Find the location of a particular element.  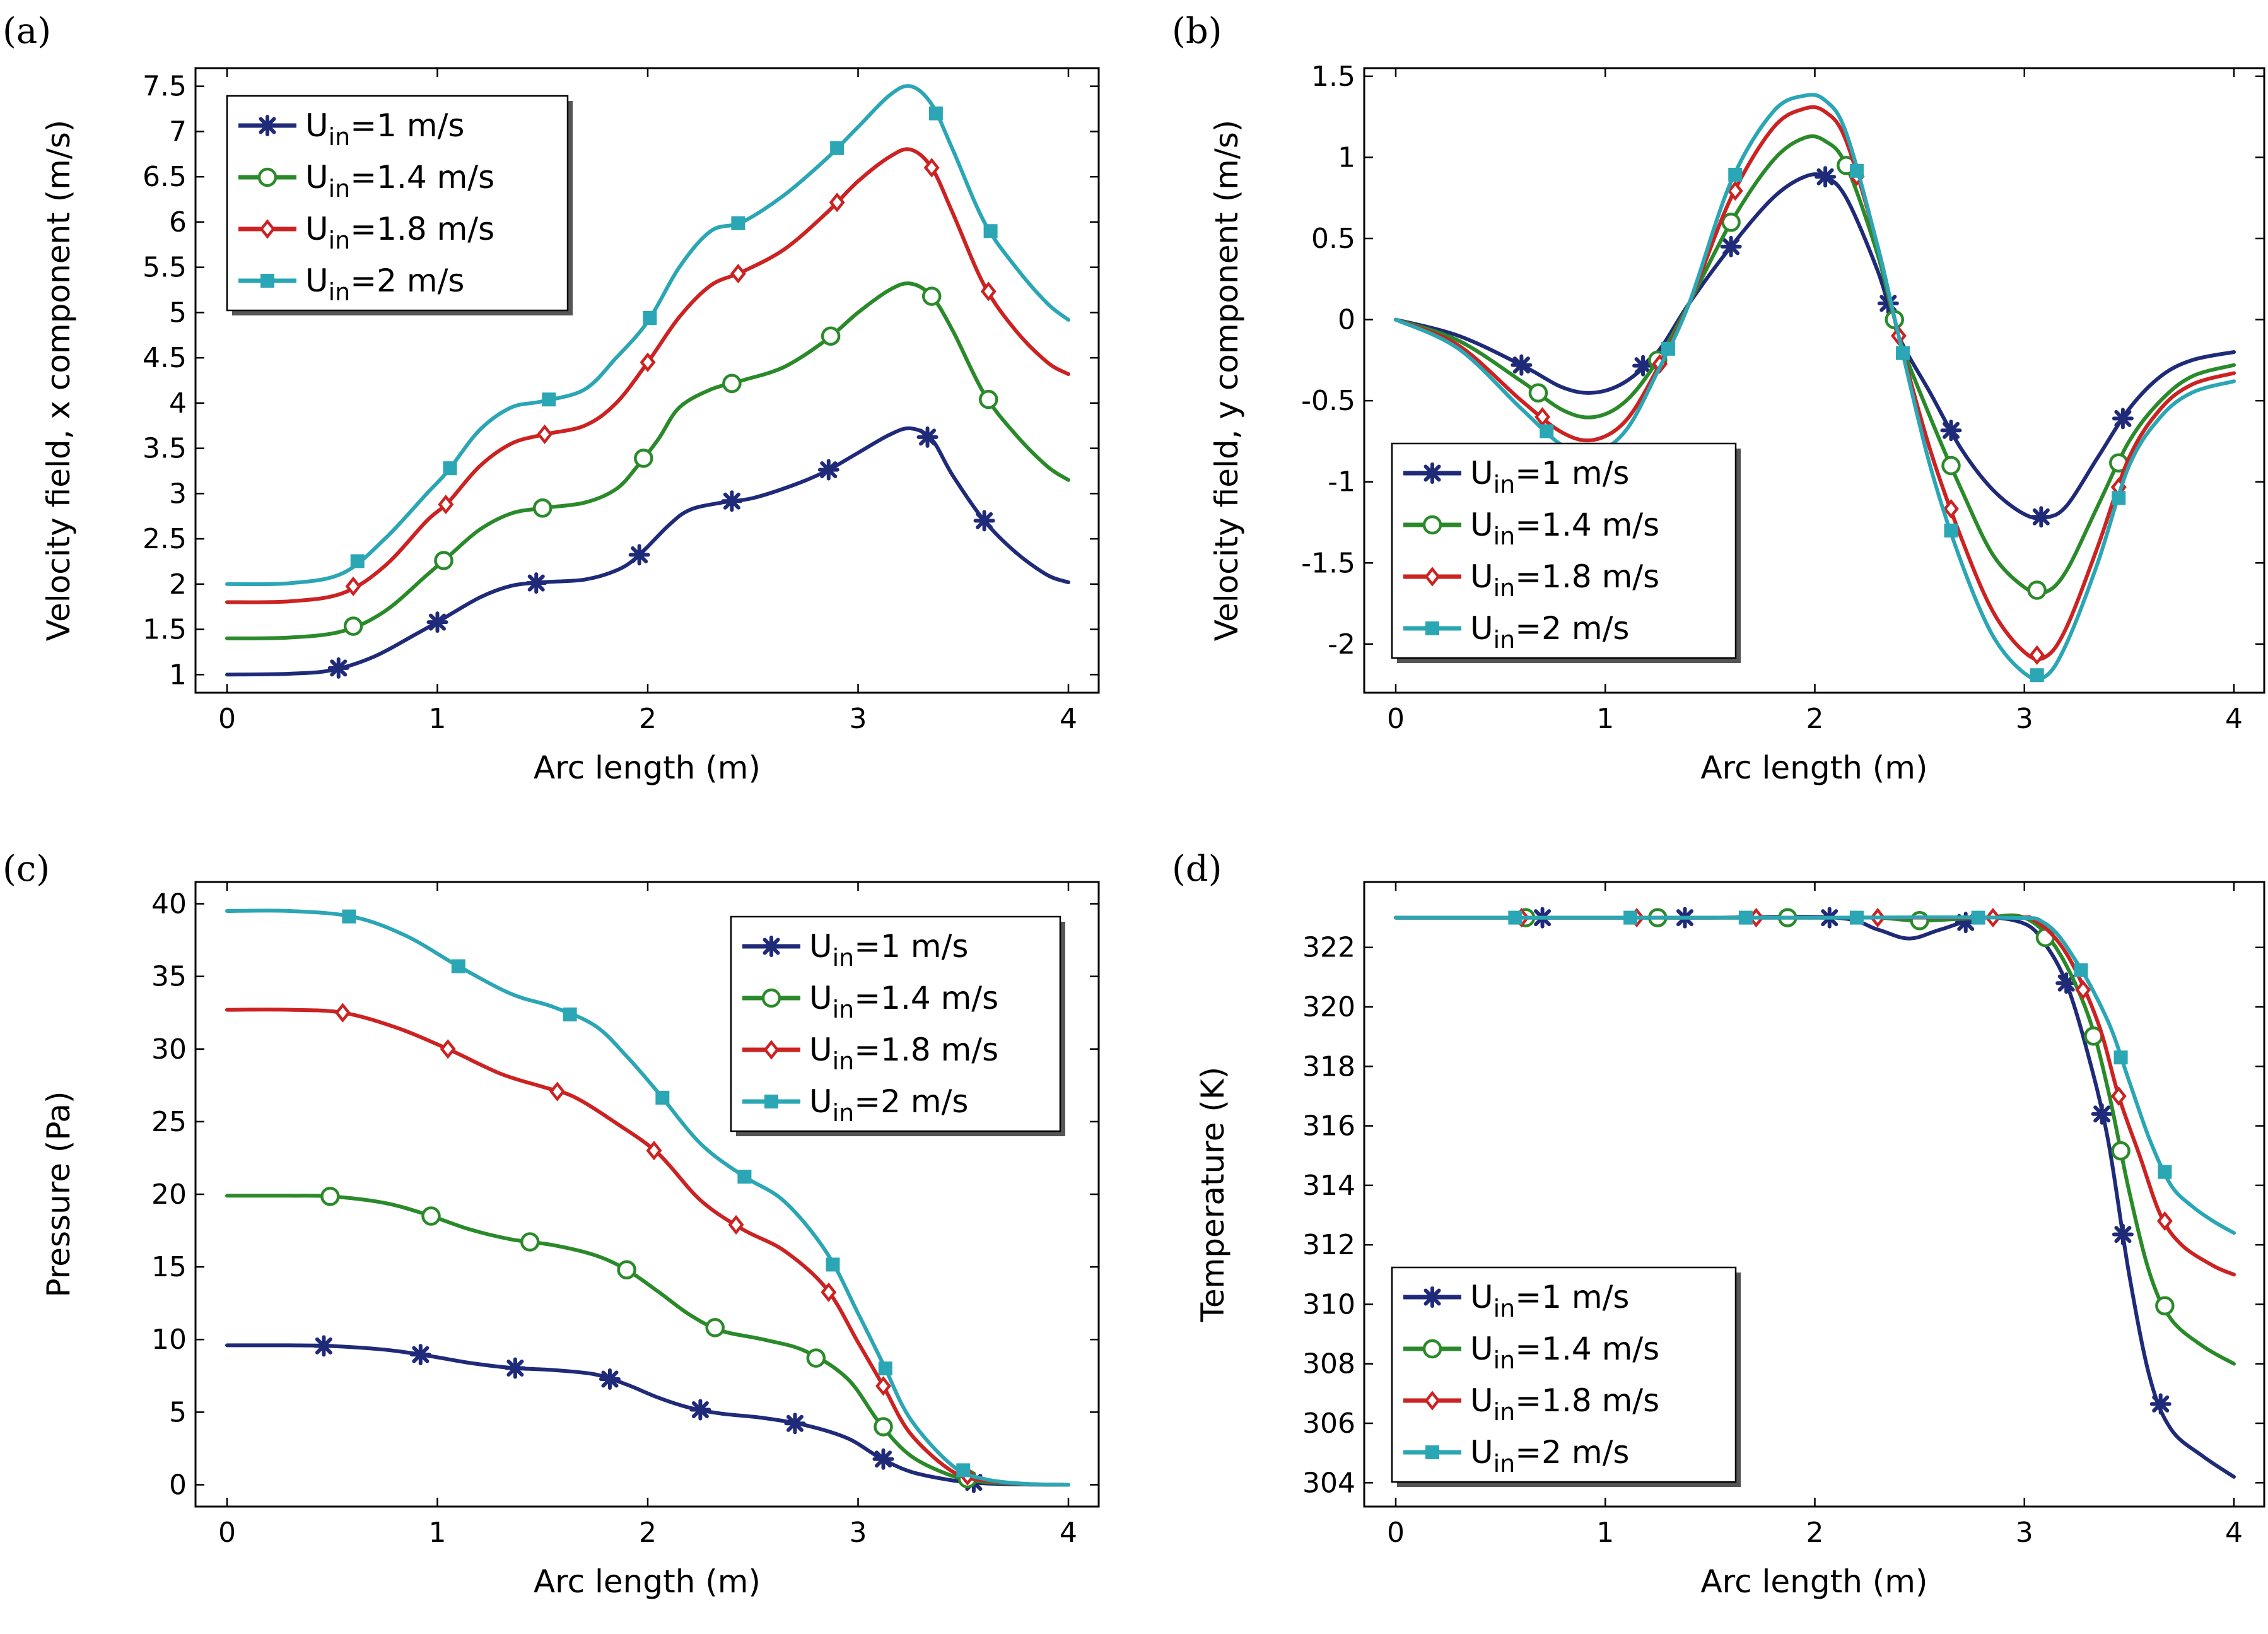

legend-marker-star is located at coordinates (1432, 473).